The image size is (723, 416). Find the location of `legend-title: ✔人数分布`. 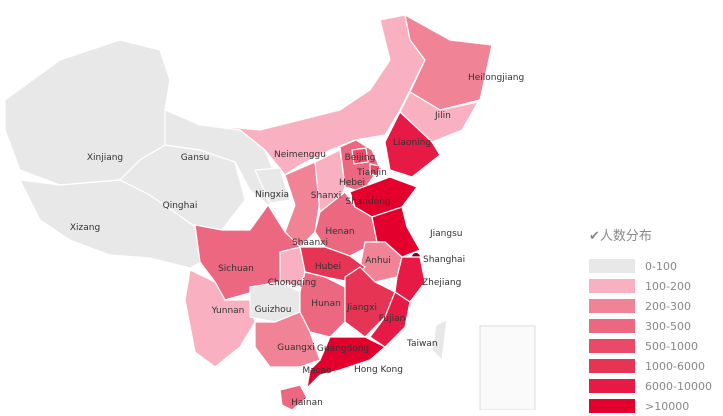

legend-title: ✔人数分布 is located at coordinates (620, 236).